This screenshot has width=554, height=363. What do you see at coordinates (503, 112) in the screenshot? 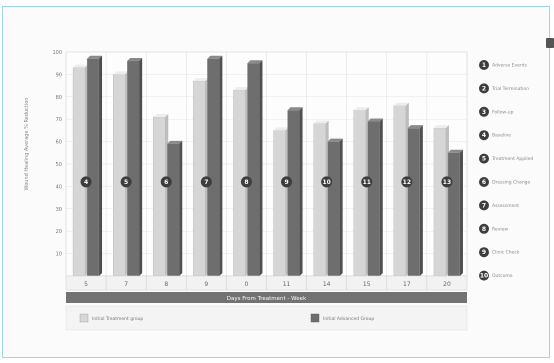
I see `side-marker-label: Follow-up` at bounding box center [503, 112].